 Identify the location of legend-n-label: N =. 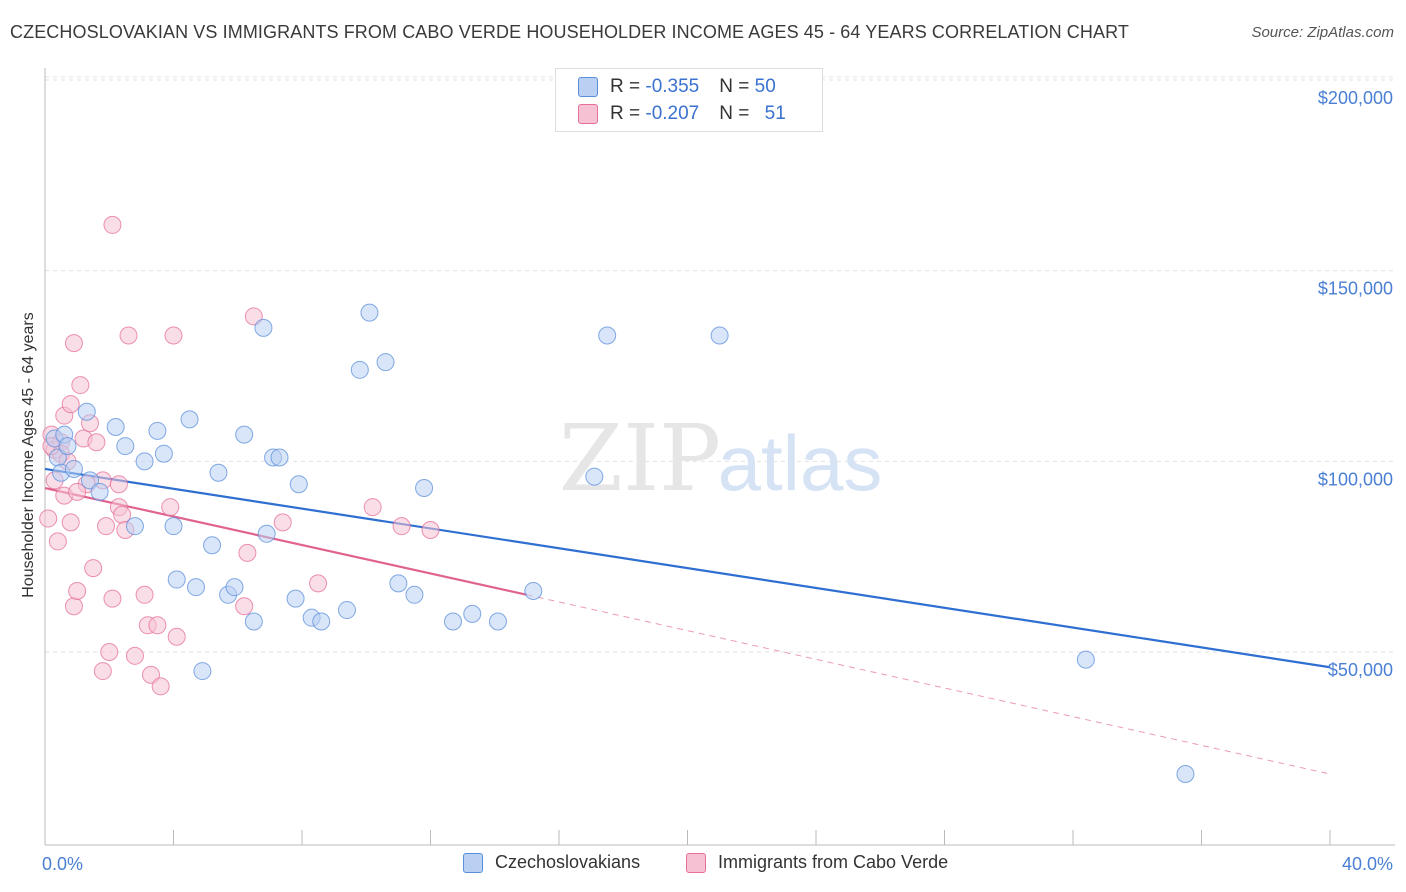
(737, 86).